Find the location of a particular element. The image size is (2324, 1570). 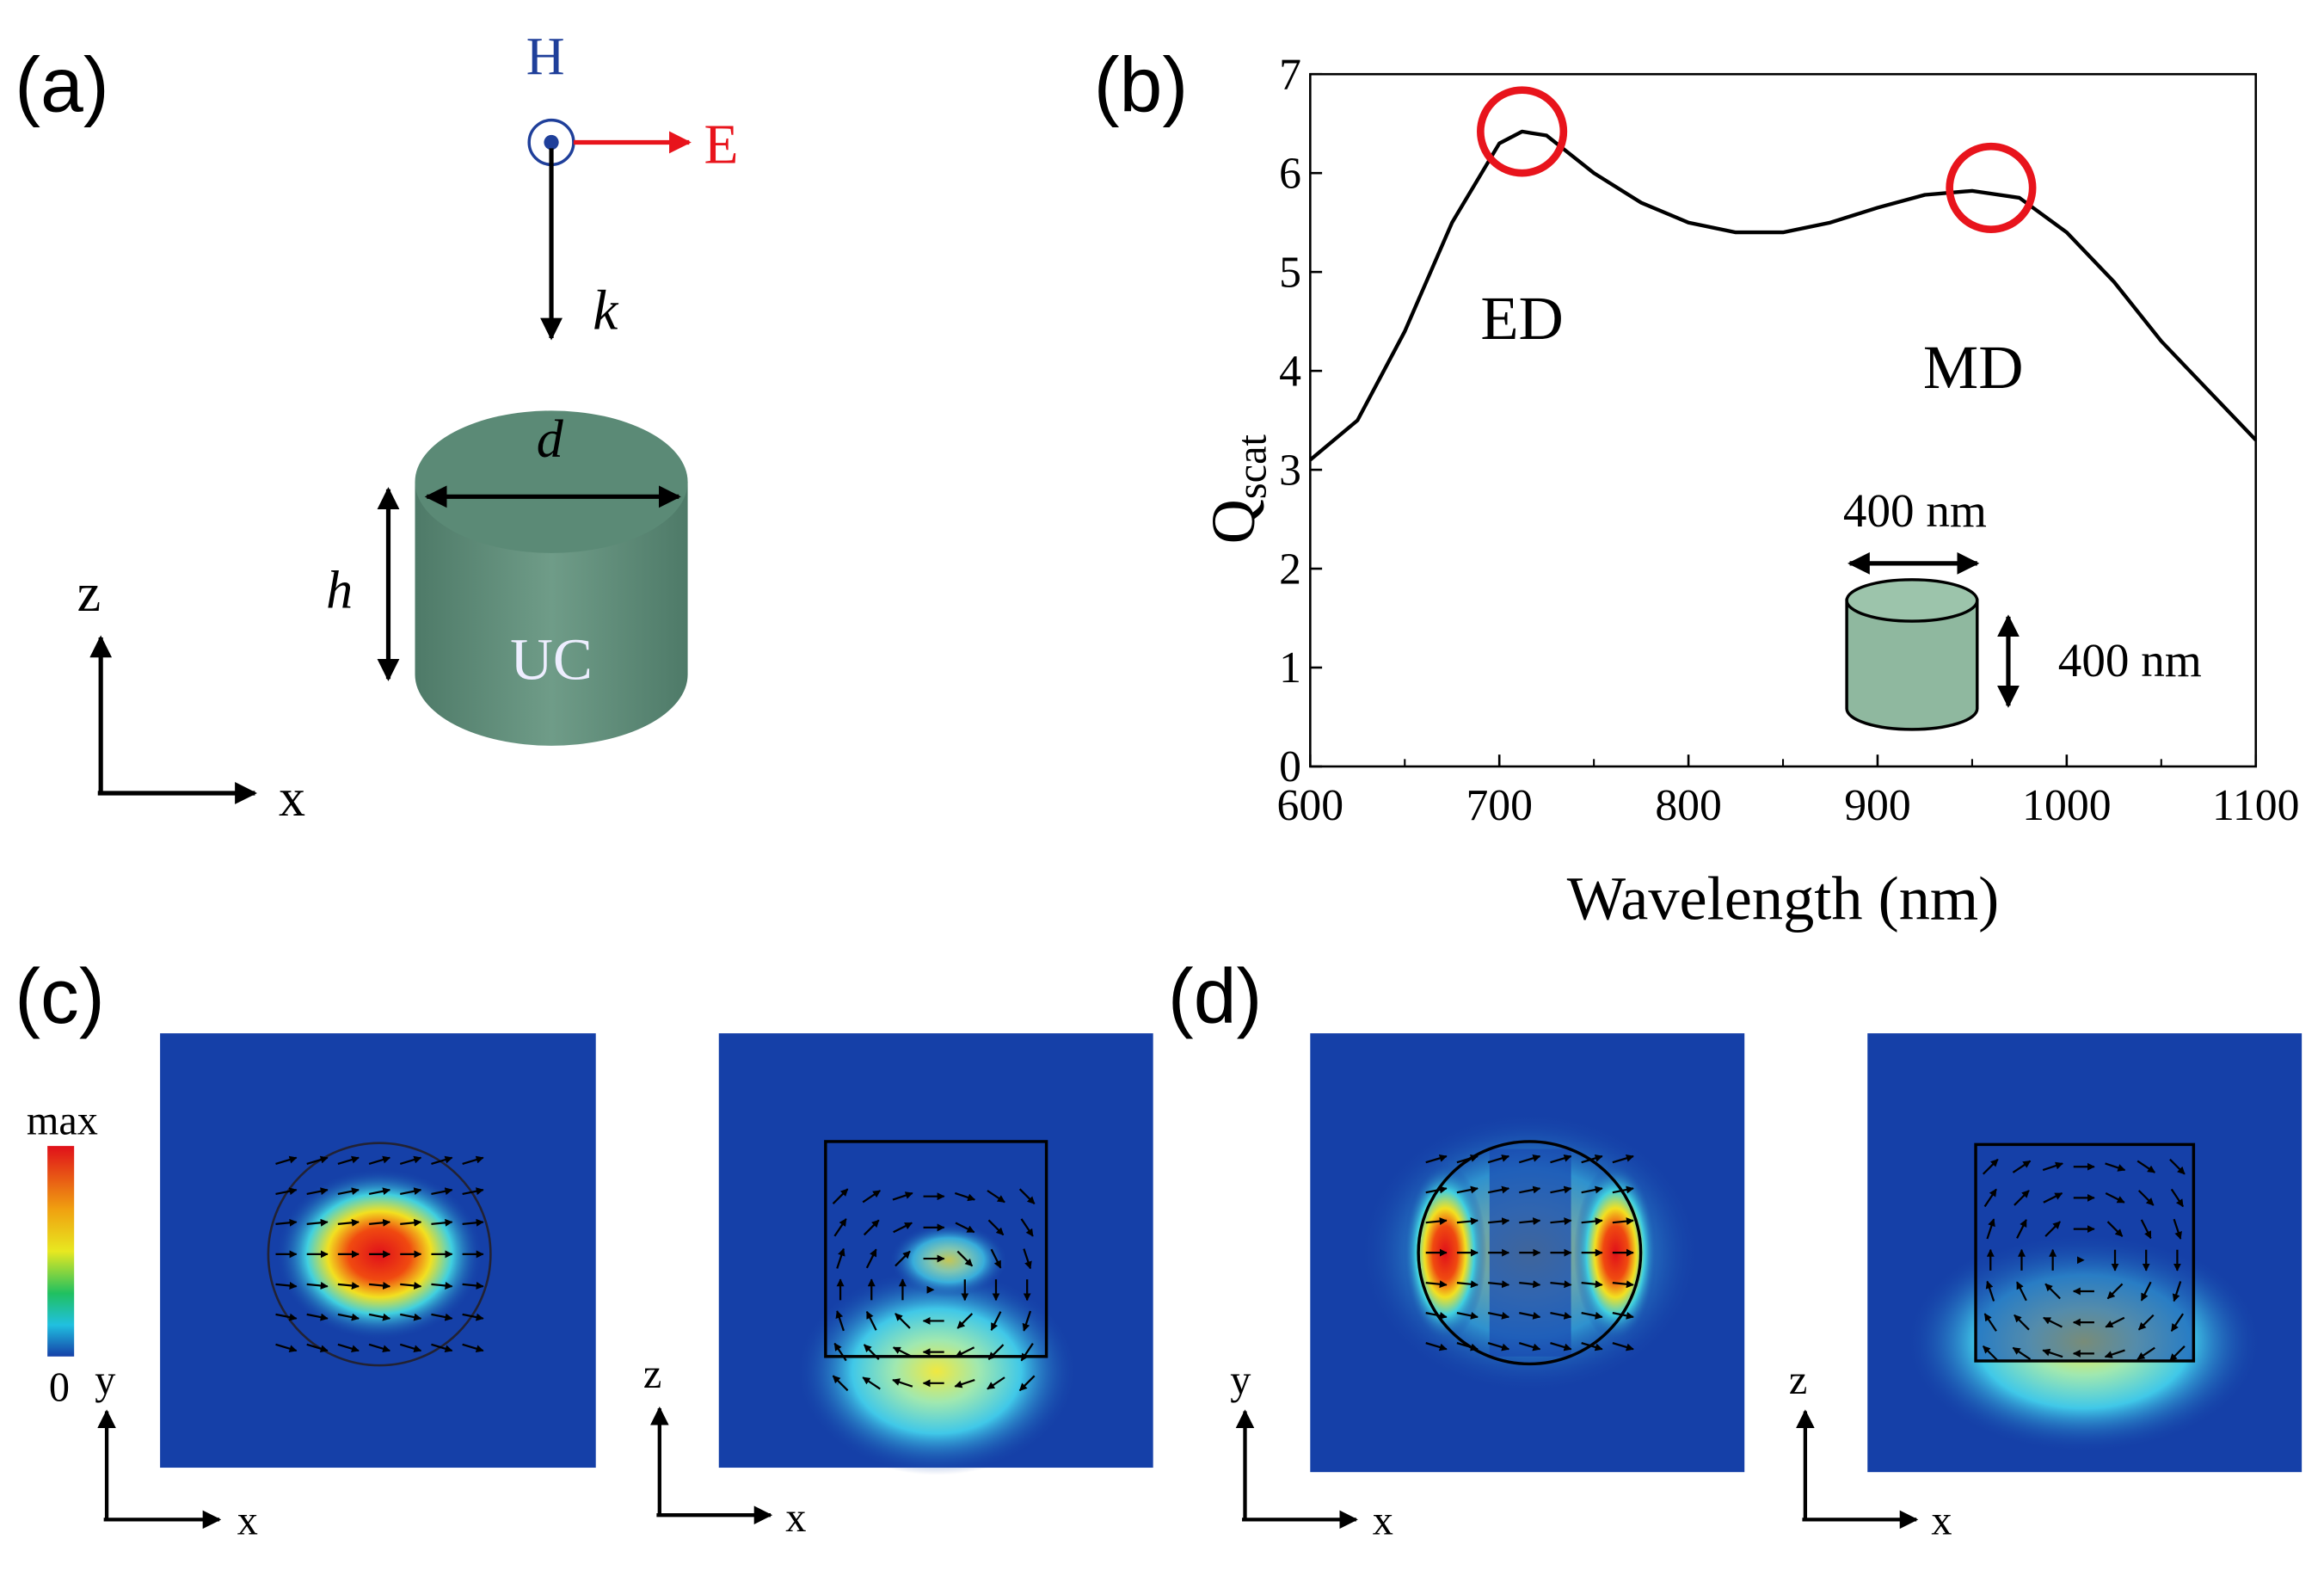

axis-label: y is located at coordinates (1240, 1381).